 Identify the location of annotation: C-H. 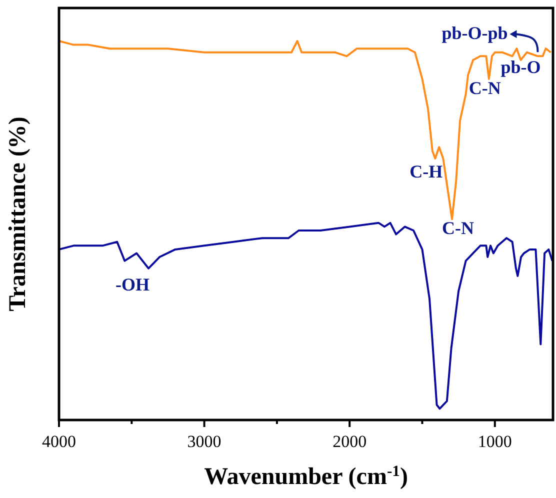
(426, 171).